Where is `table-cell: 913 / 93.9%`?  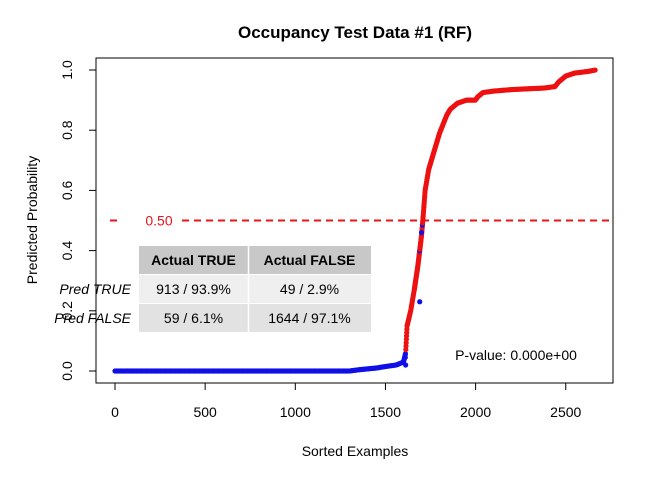 table-cell: 913 / 93.9% is located at coordinates (193, 289).